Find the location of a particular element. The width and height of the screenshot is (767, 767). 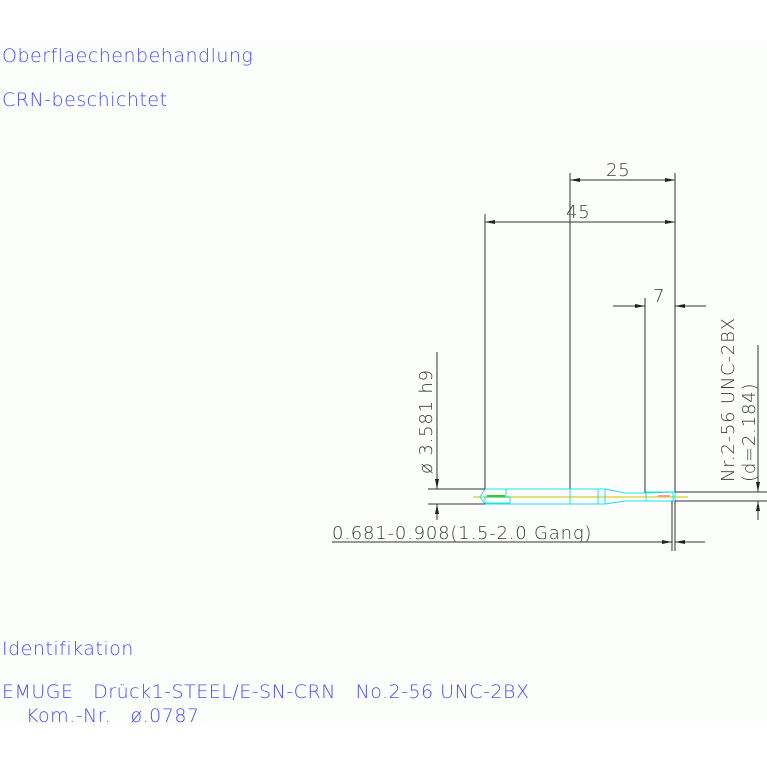

dimension-45: 45 is located at coordinates (579, 345).